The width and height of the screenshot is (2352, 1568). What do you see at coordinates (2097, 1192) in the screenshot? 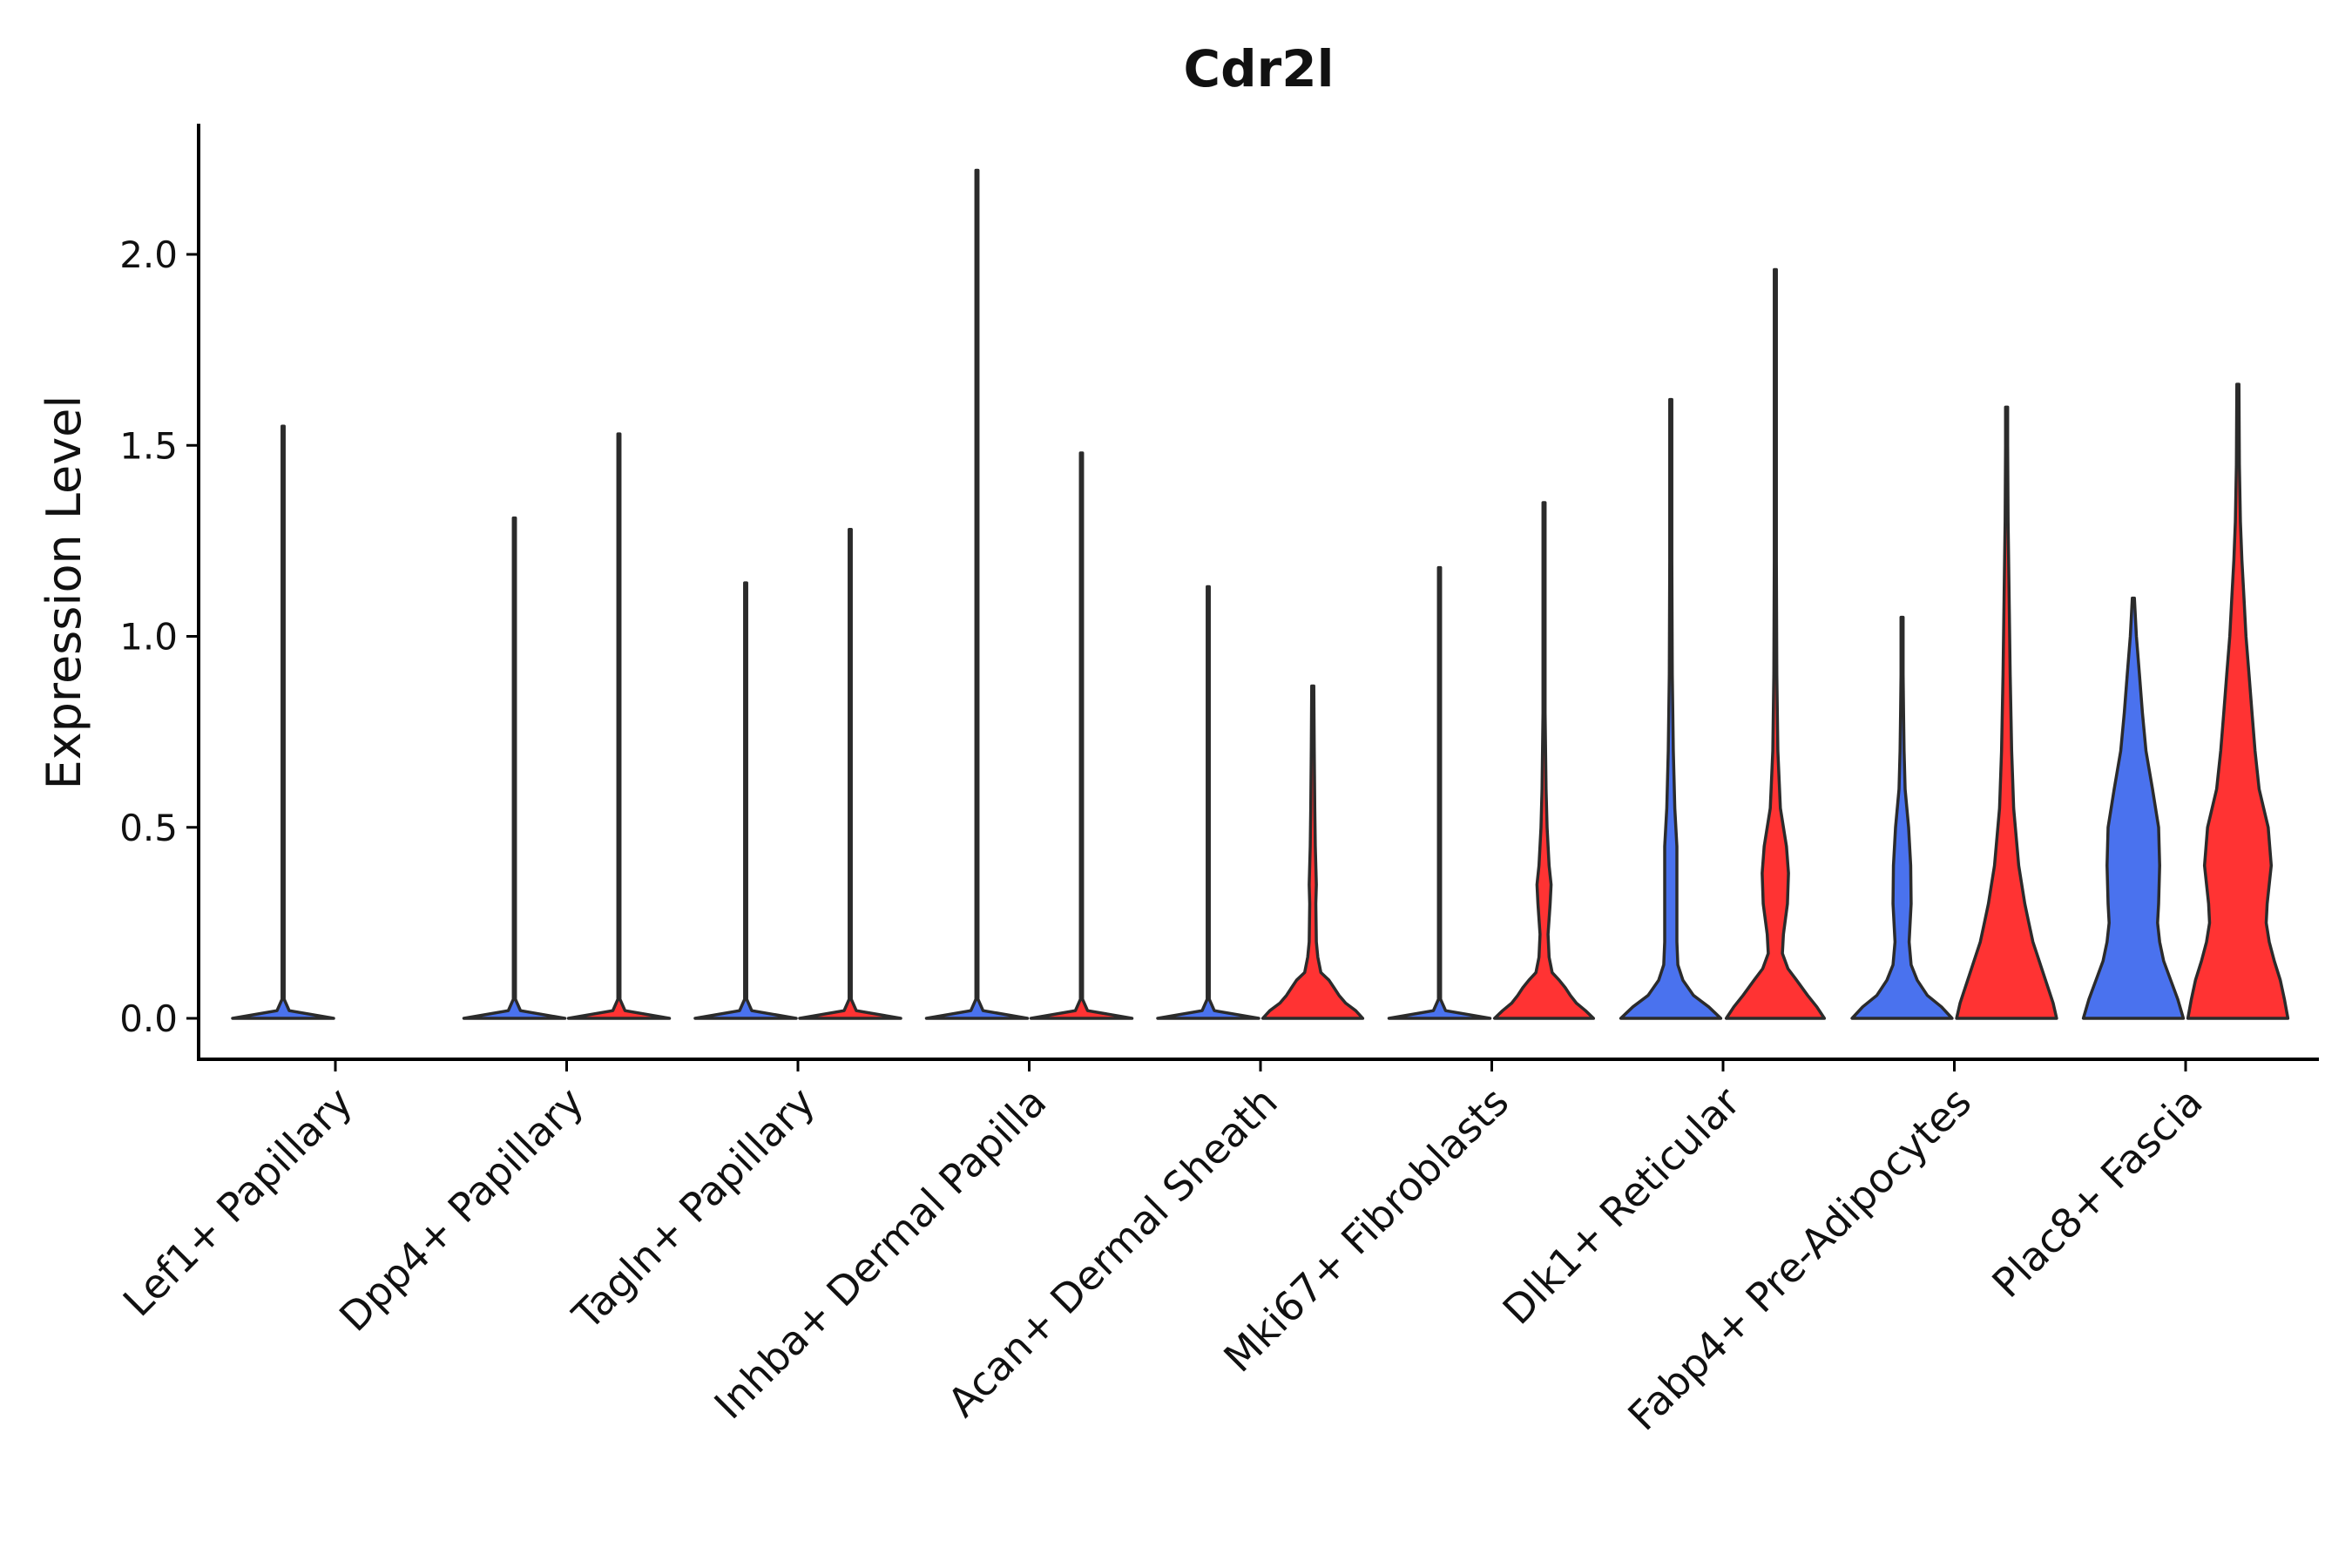
I see `x-tick-label: Plac8+ Fascia` at bounding box center [2097, 1192].